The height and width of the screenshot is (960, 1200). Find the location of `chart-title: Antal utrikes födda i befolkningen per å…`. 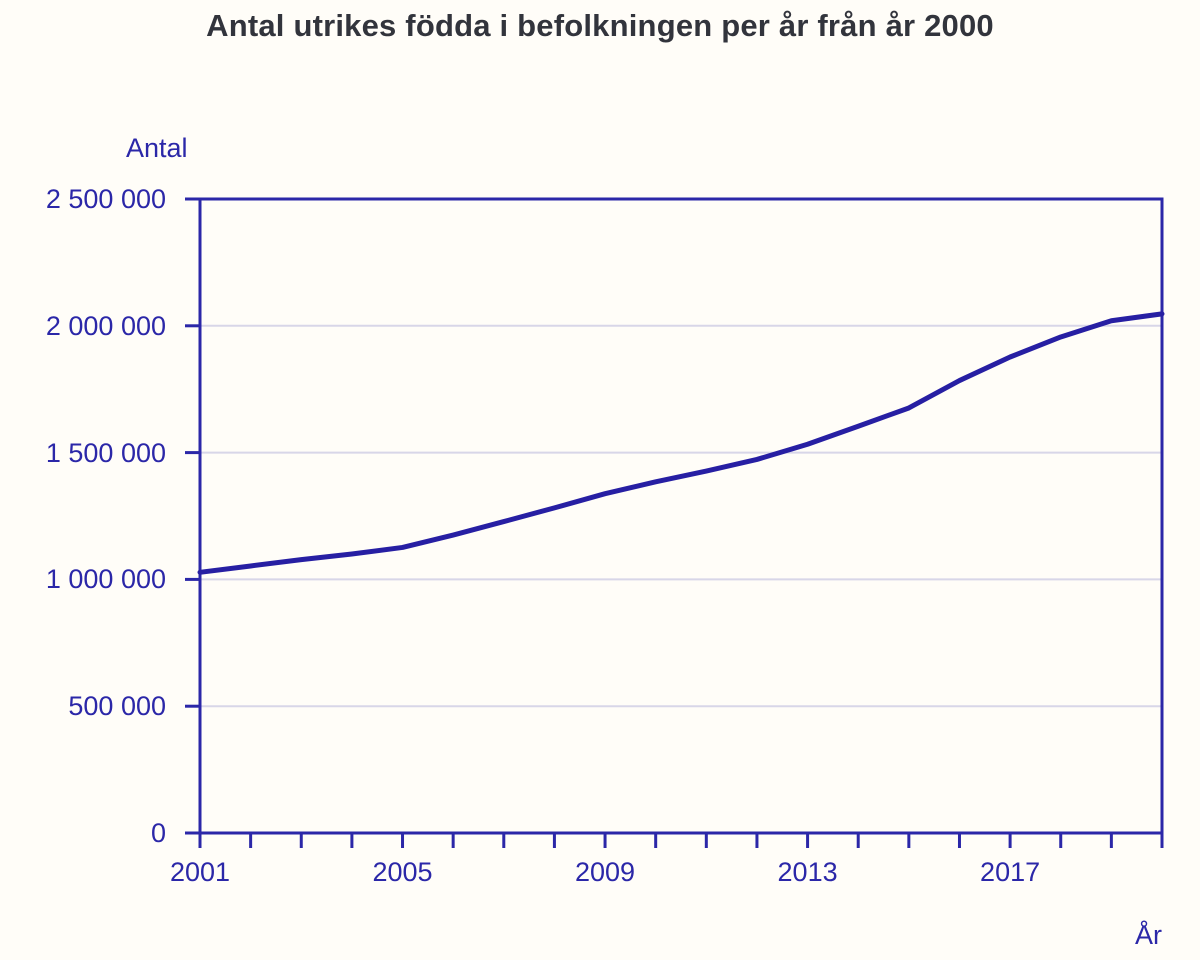

chart-title: Antal utrikes födda i befolkningen per å… is located at coordinates (600, 25).